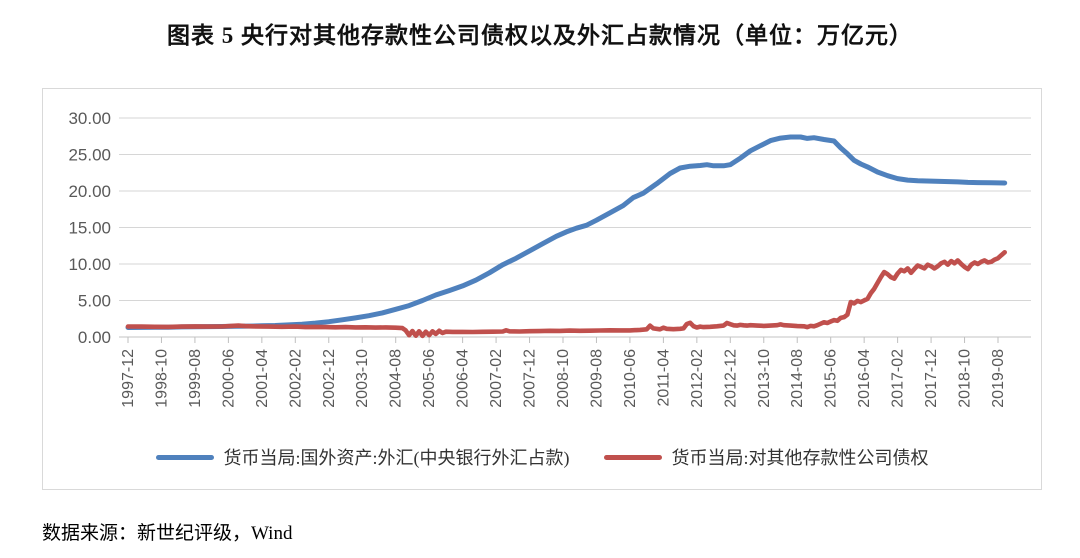 Image resolution: width=1080 pixels, height=558 pixels. Describe the element at coordinates (864, 378) in the screenshot. I see `svg-text: 2016-04` at that location.